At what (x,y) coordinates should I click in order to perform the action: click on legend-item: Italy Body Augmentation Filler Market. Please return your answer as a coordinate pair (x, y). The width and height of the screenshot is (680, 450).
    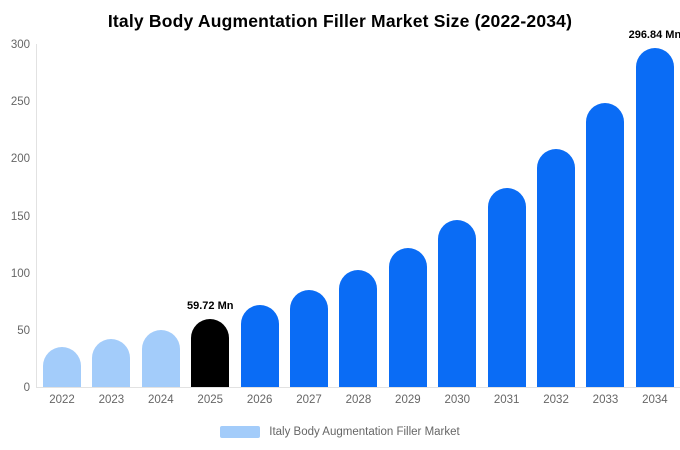
    Looking at the image, I should click on (340, 432).